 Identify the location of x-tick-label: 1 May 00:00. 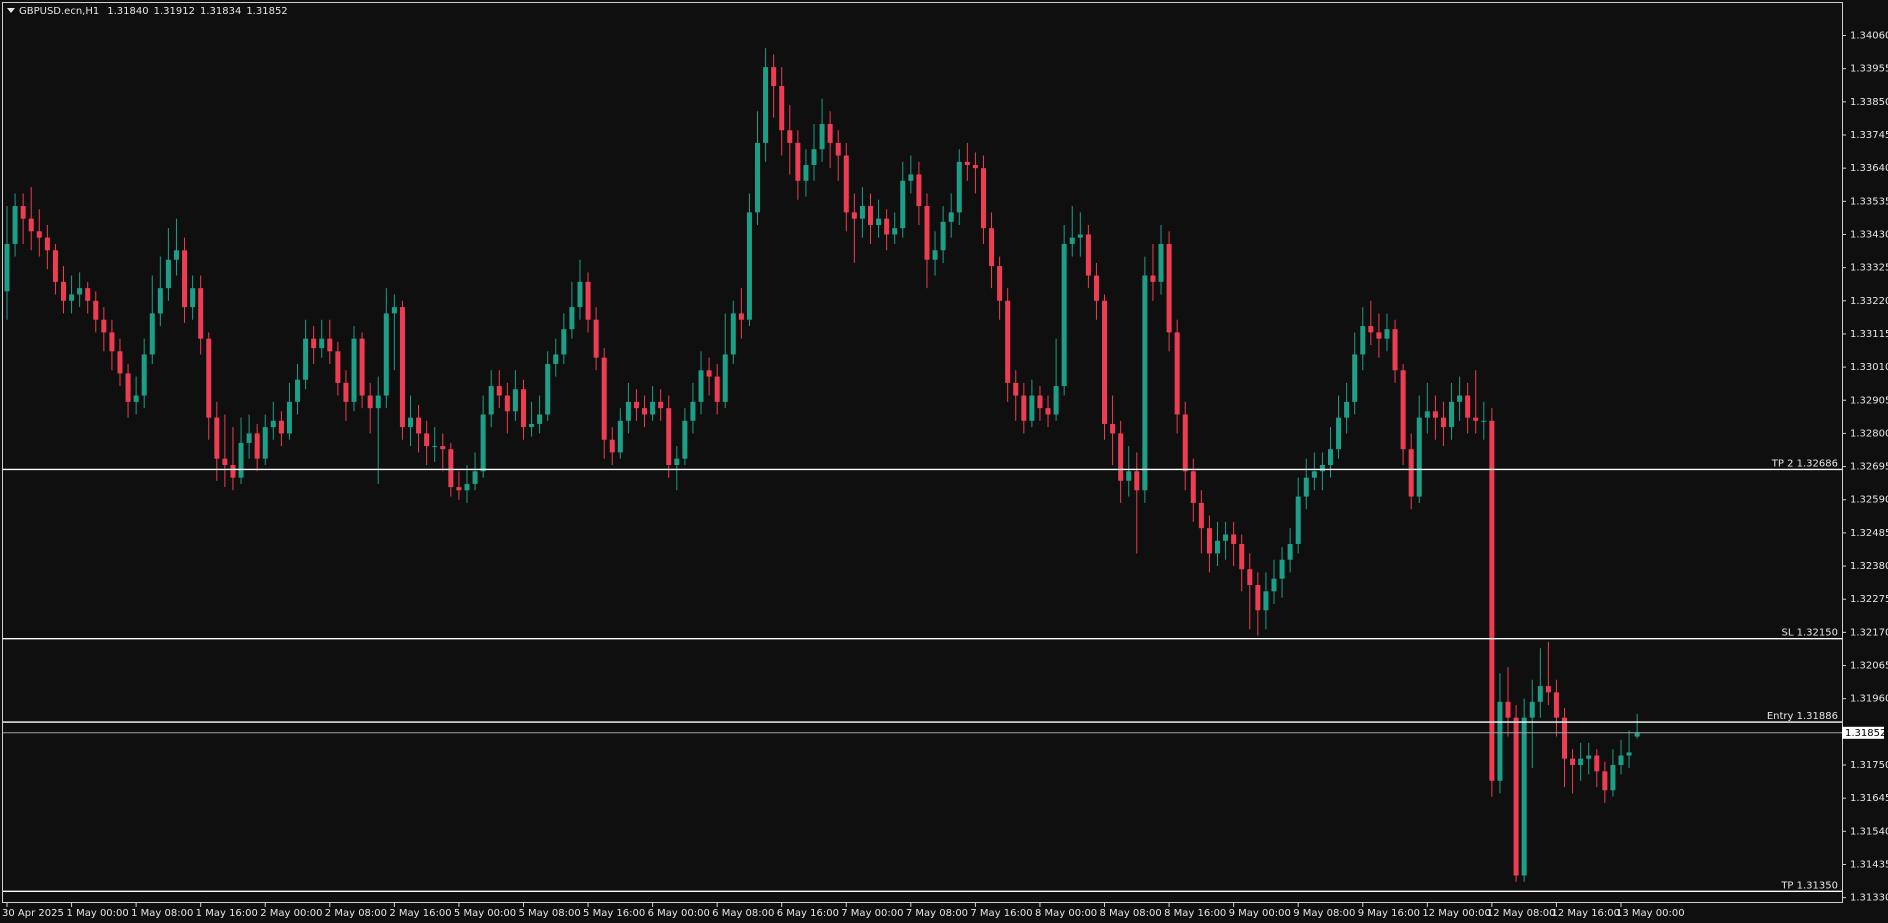
(98, 913).